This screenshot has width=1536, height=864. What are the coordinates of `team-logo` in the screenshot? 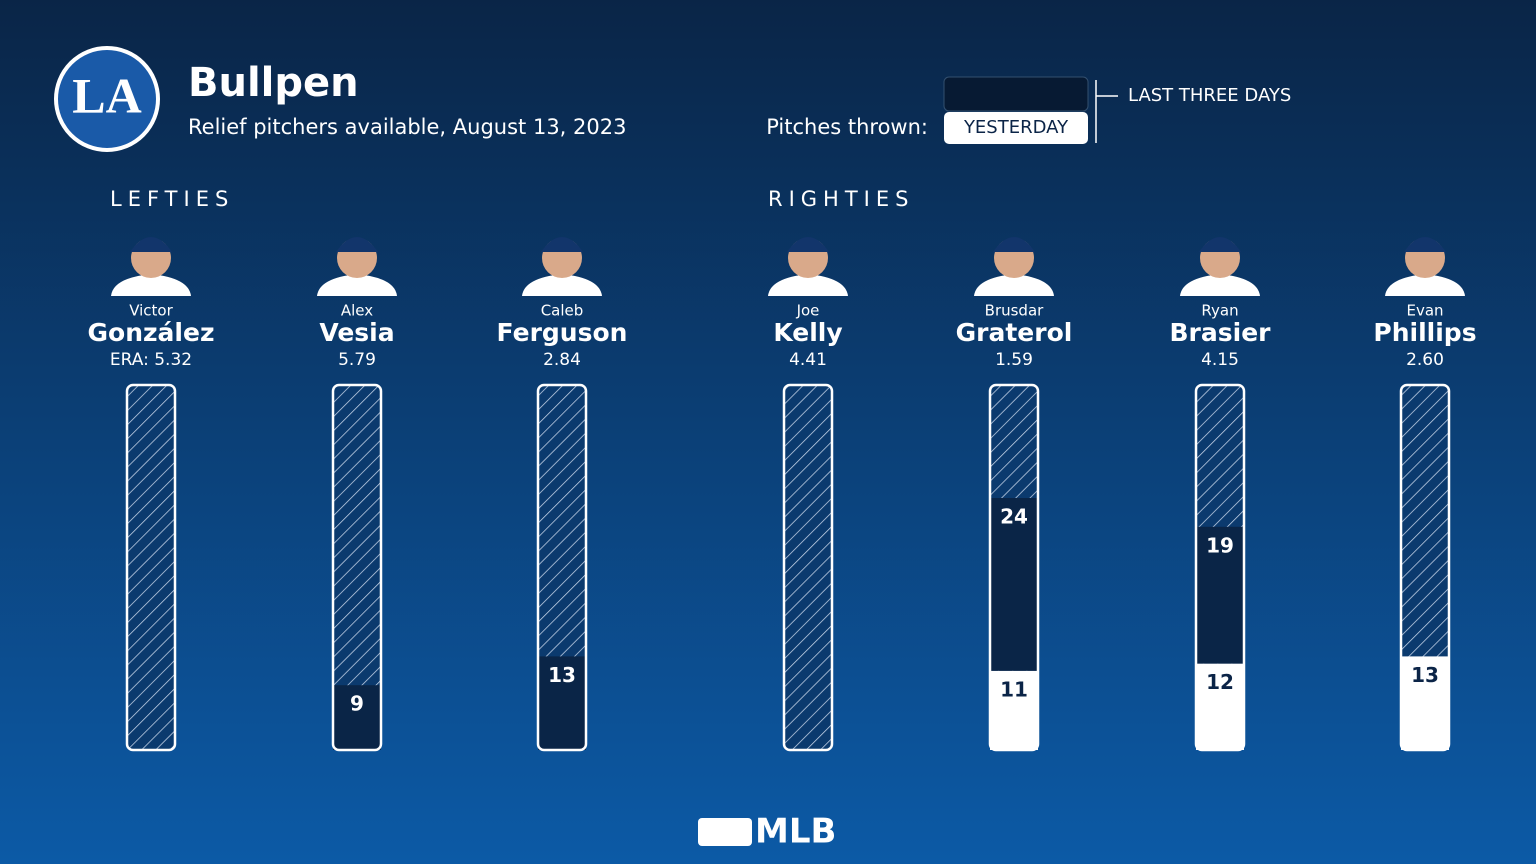 It's located at (107, 99).